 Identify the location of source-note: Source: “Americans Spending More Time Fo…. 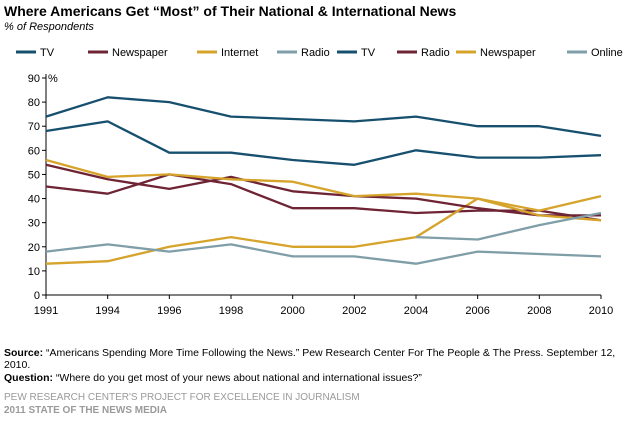
(314, 359).